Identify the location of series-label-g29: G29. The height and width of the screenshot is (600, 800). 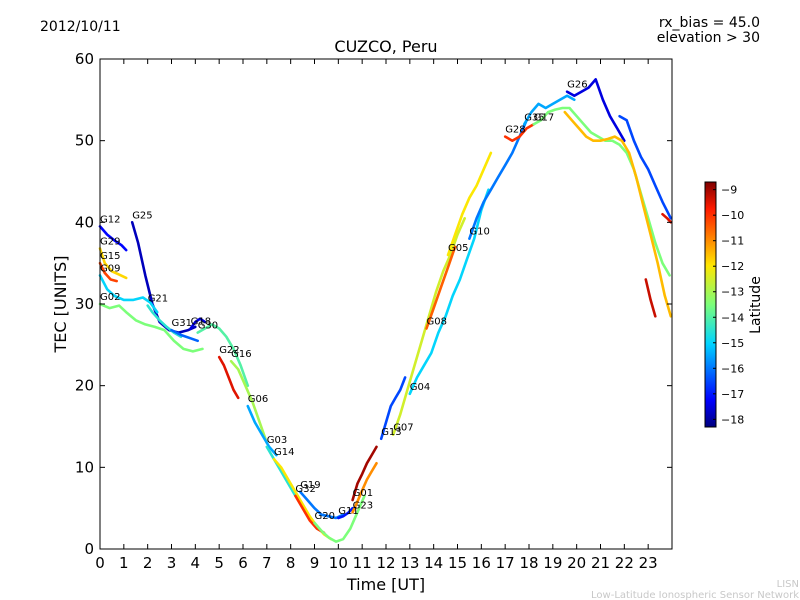
(110, 242).